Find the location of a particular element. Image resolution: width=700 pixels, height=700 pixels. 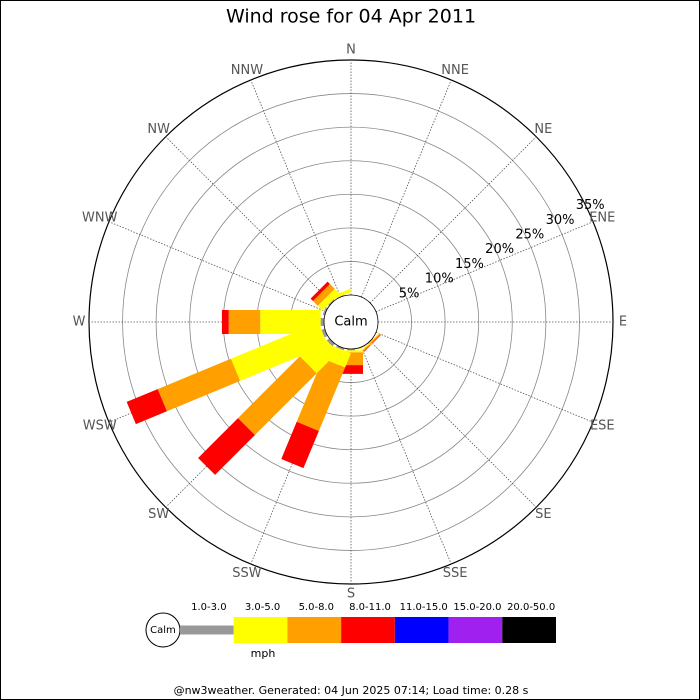

direction-label: NW is located at coordinates (158, 129).